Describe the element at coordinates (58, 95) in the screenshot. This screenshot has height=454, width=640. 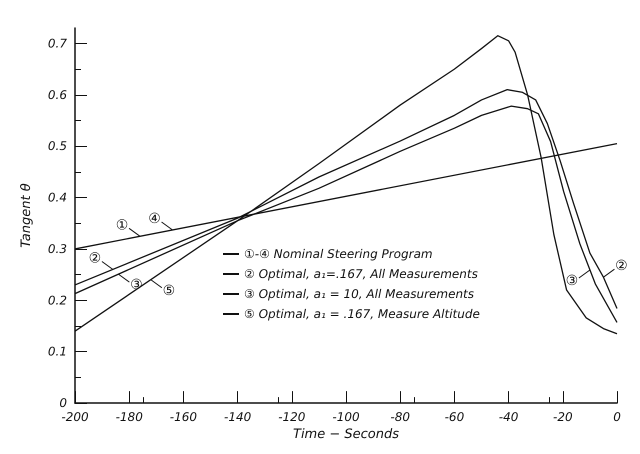
I see `y-tick-label: 0.6` at that location.